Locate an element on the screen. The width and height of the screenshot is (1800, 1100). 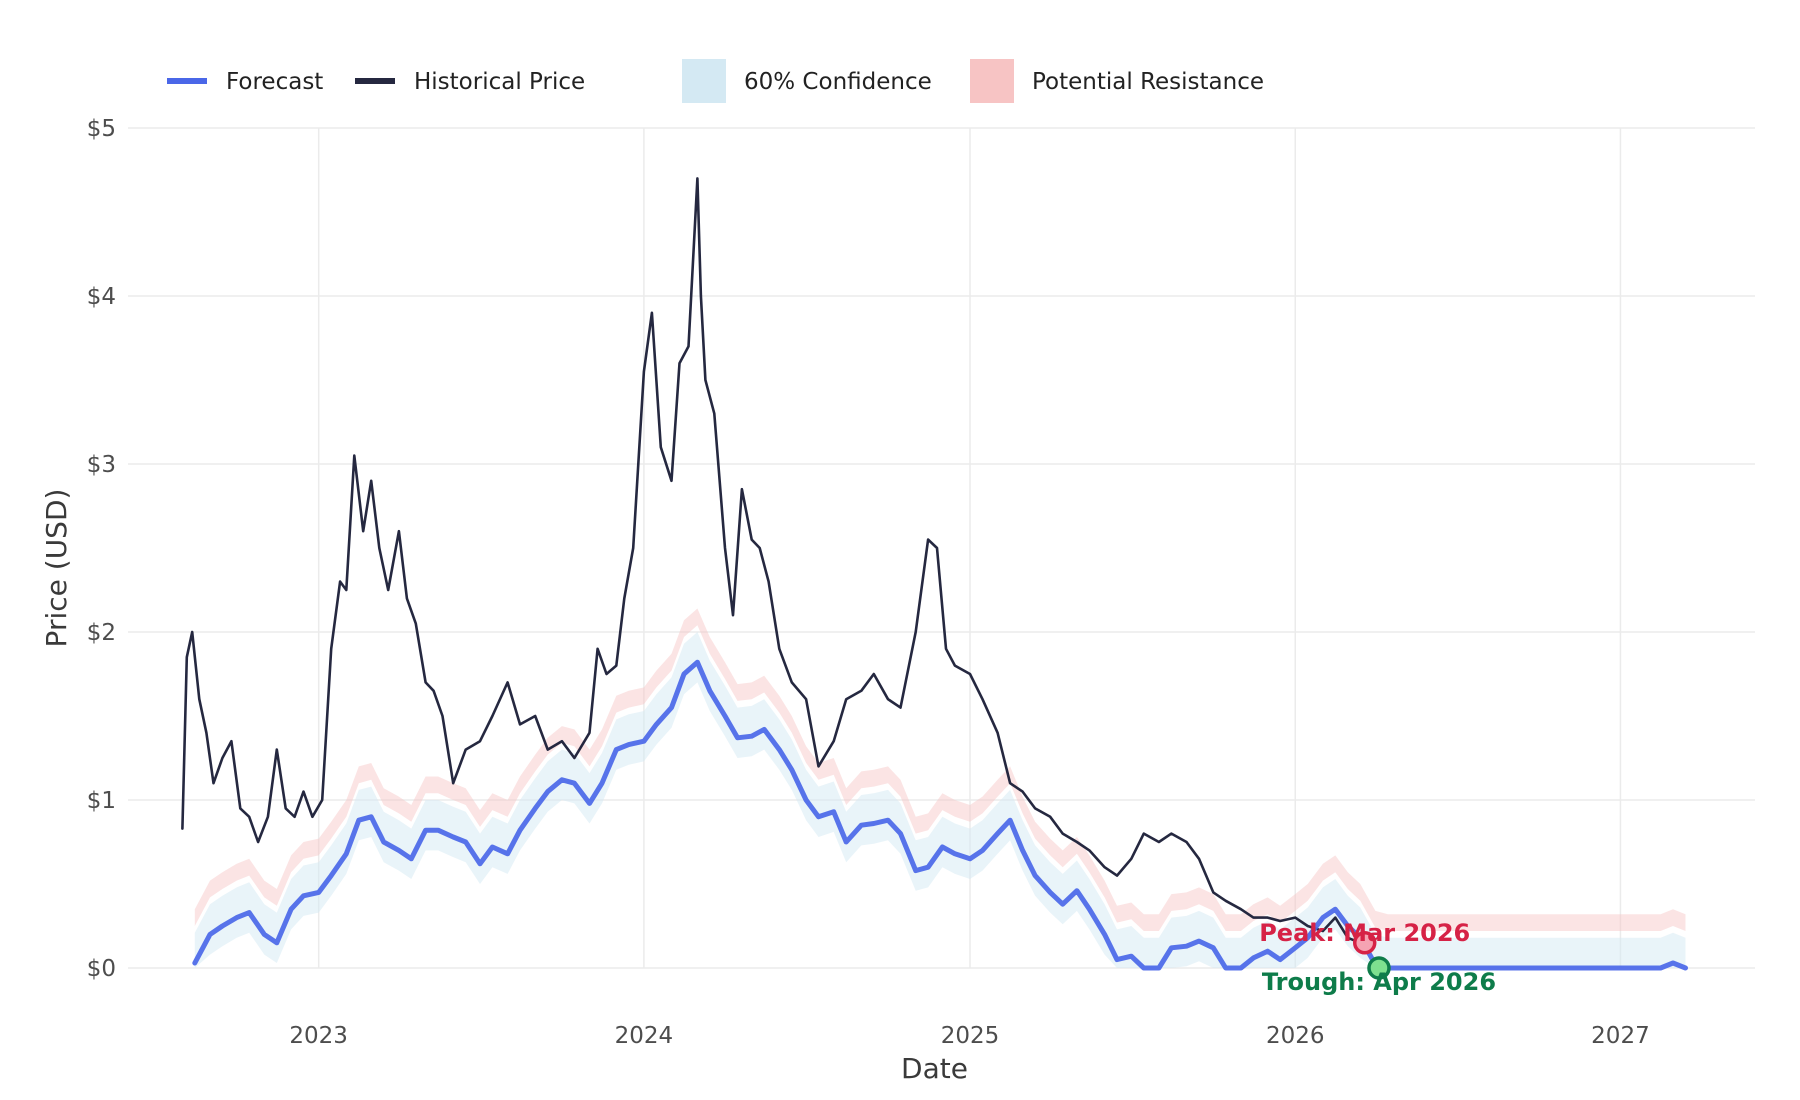
peak-marker is located at coordinates (1364, 943).